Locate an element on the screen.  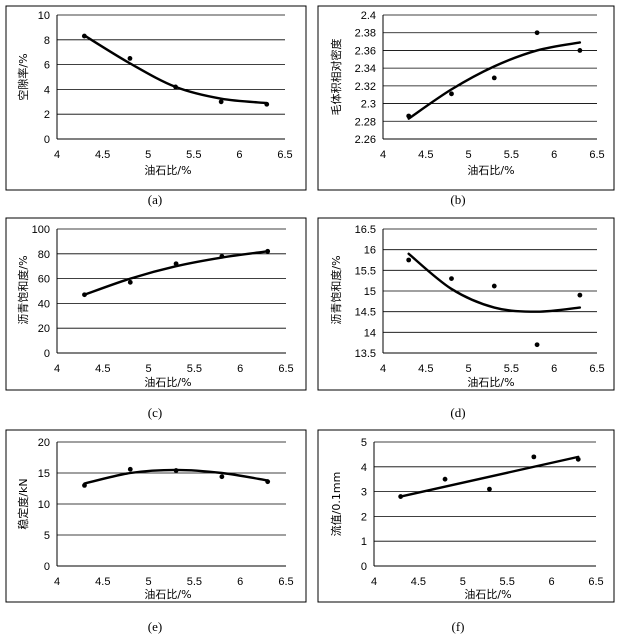
y-tick-label: 2.38 is located at coordinates (365, 34).